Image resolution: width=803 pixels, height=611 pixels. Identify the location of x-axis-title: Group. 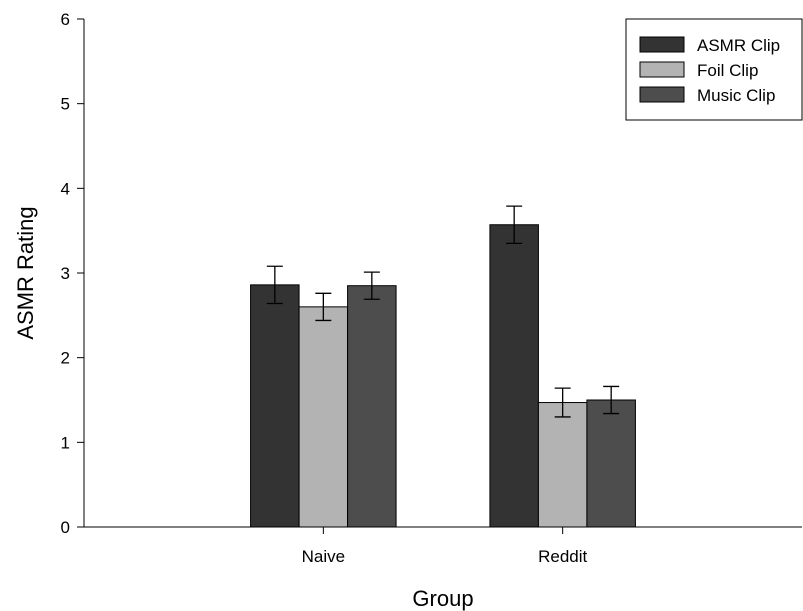
(442, 598).